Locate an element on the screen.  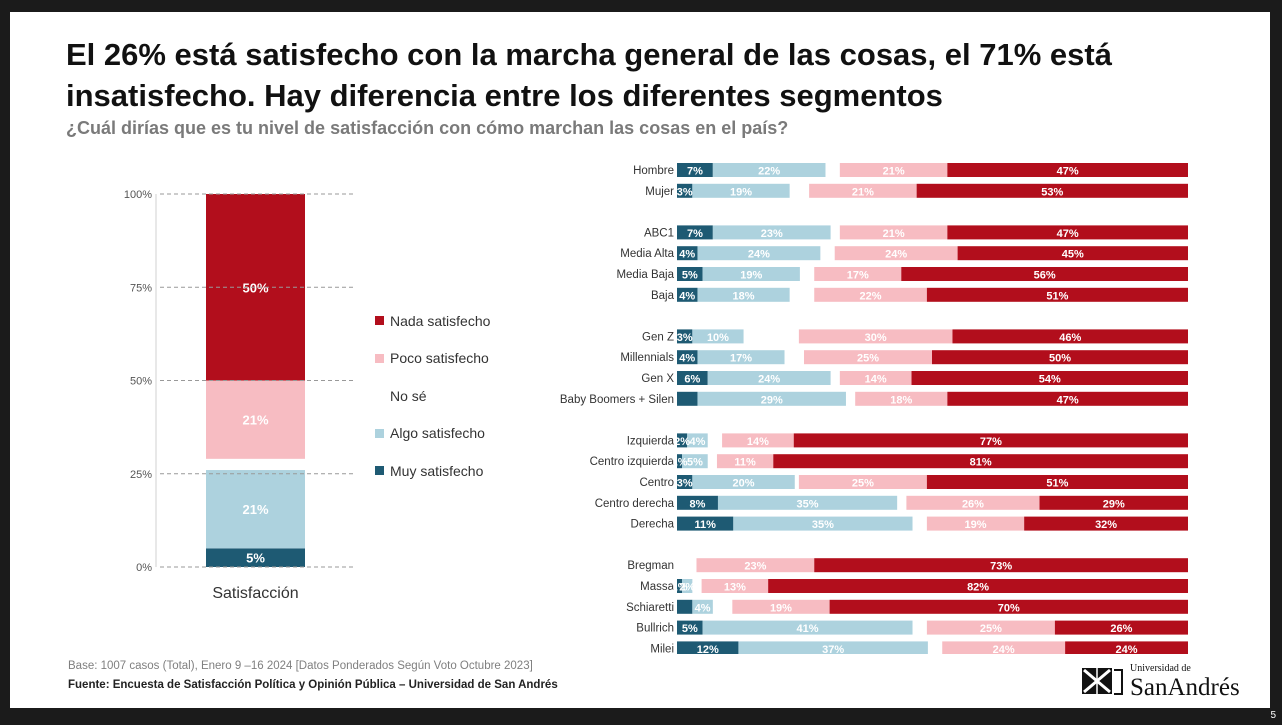
row-label: Bregman is located at coordinates (650, 566).